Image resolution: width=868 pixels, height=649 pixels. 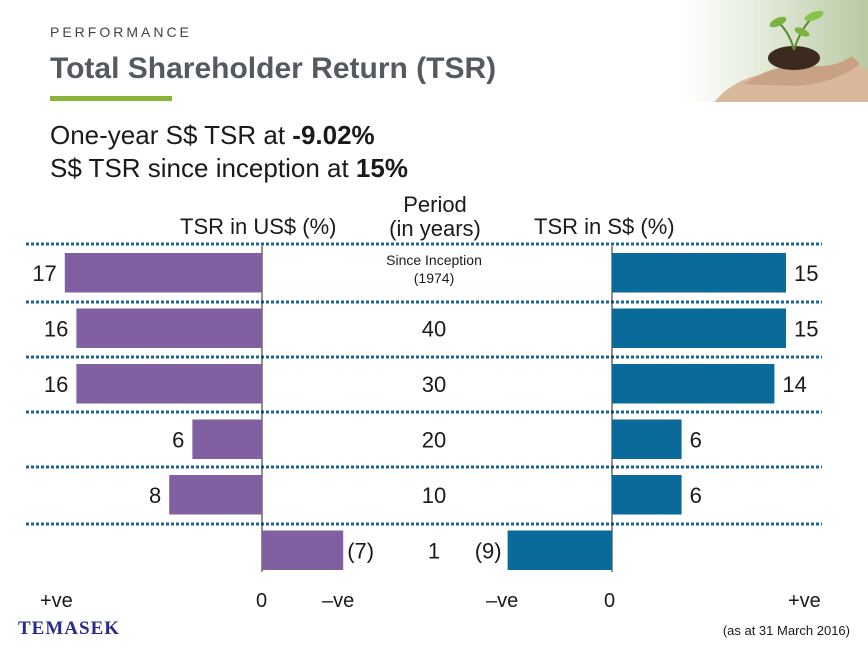 I want to click on us-value-label: (7), so click(x=360, y=550).